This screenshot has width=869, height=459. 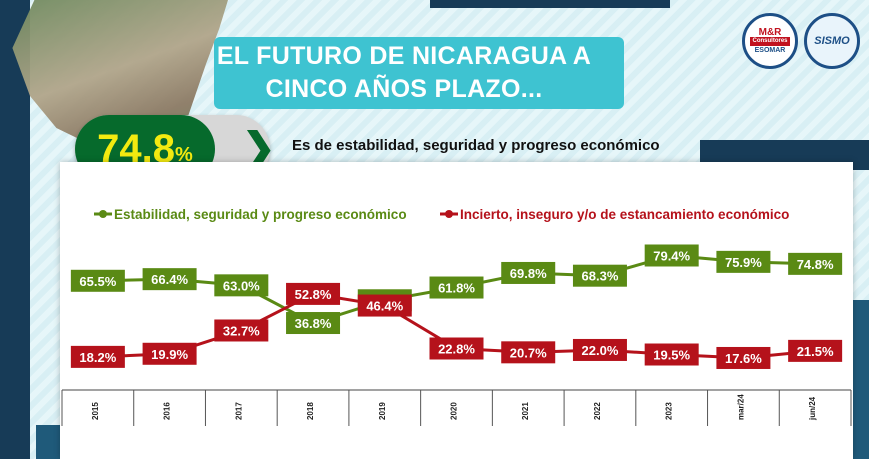 I want to click on x-tick-label: 2023, so click(x=669, y=411).